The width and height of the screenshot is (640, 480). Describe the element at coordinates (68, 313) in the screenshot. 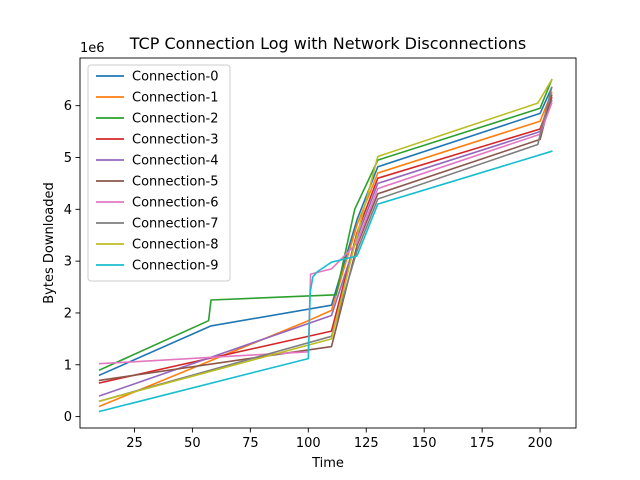

I see `y-tick-label: 2` at that location.